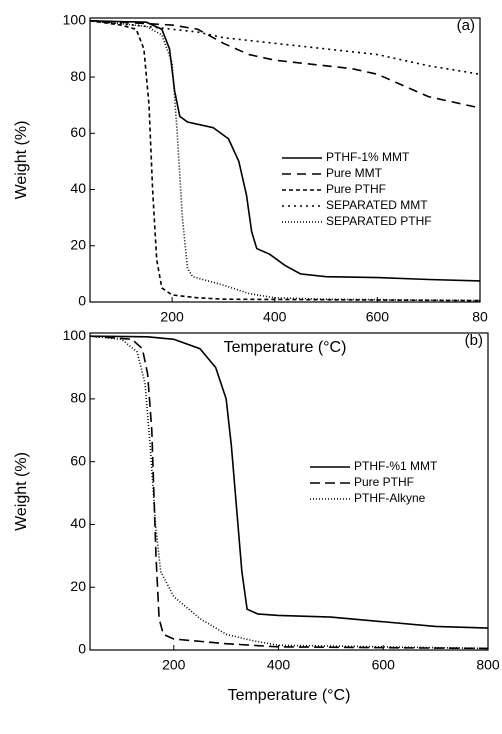  What do you see at coordinates (474, 340) in the screenshot?
I see `panel-label: (b)` at bounding box center [474, 340].